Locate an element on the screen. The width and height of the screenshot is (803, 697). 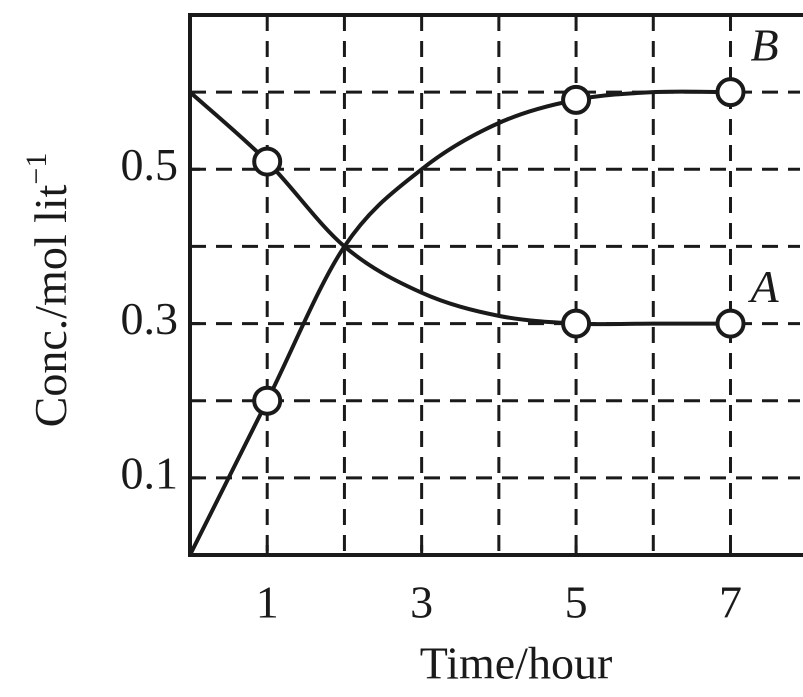
y-axis-label: Conc./mol lit−1 is located at coordinates (48, 290).